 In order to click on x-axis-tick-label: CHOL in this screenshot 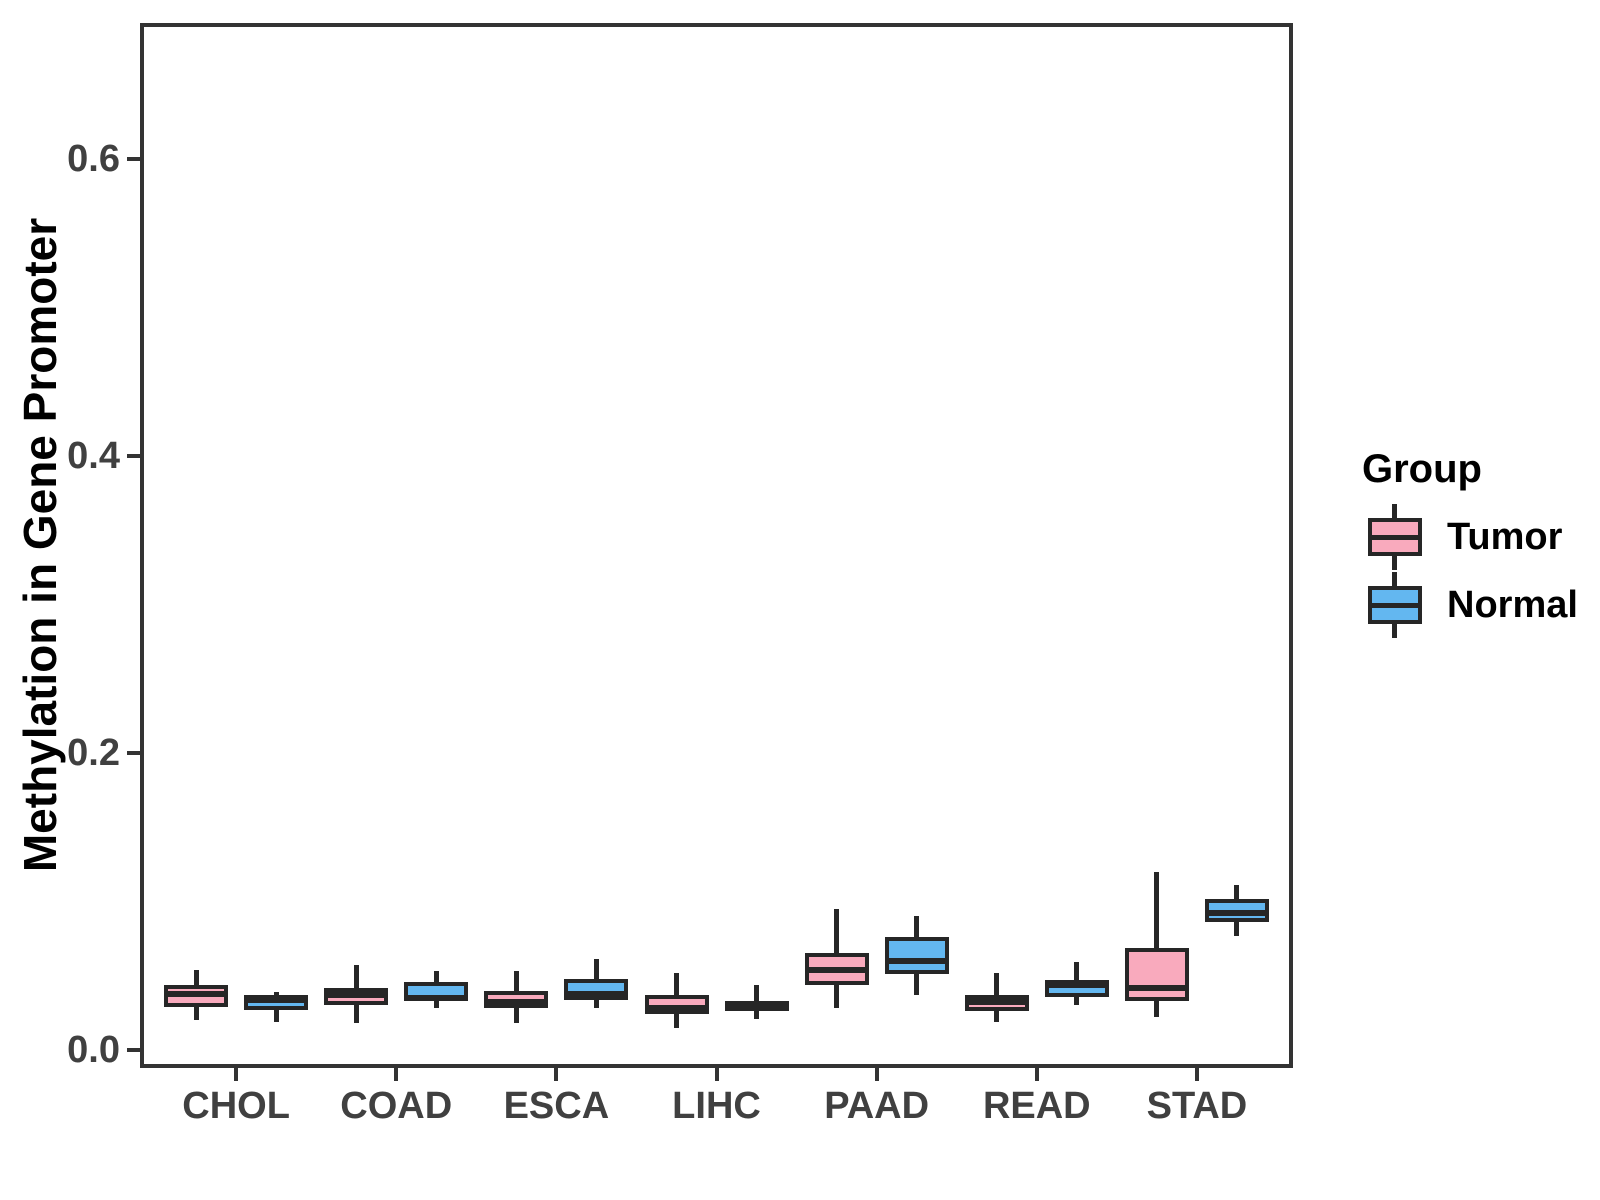, I will do `click(236, 1106)`.